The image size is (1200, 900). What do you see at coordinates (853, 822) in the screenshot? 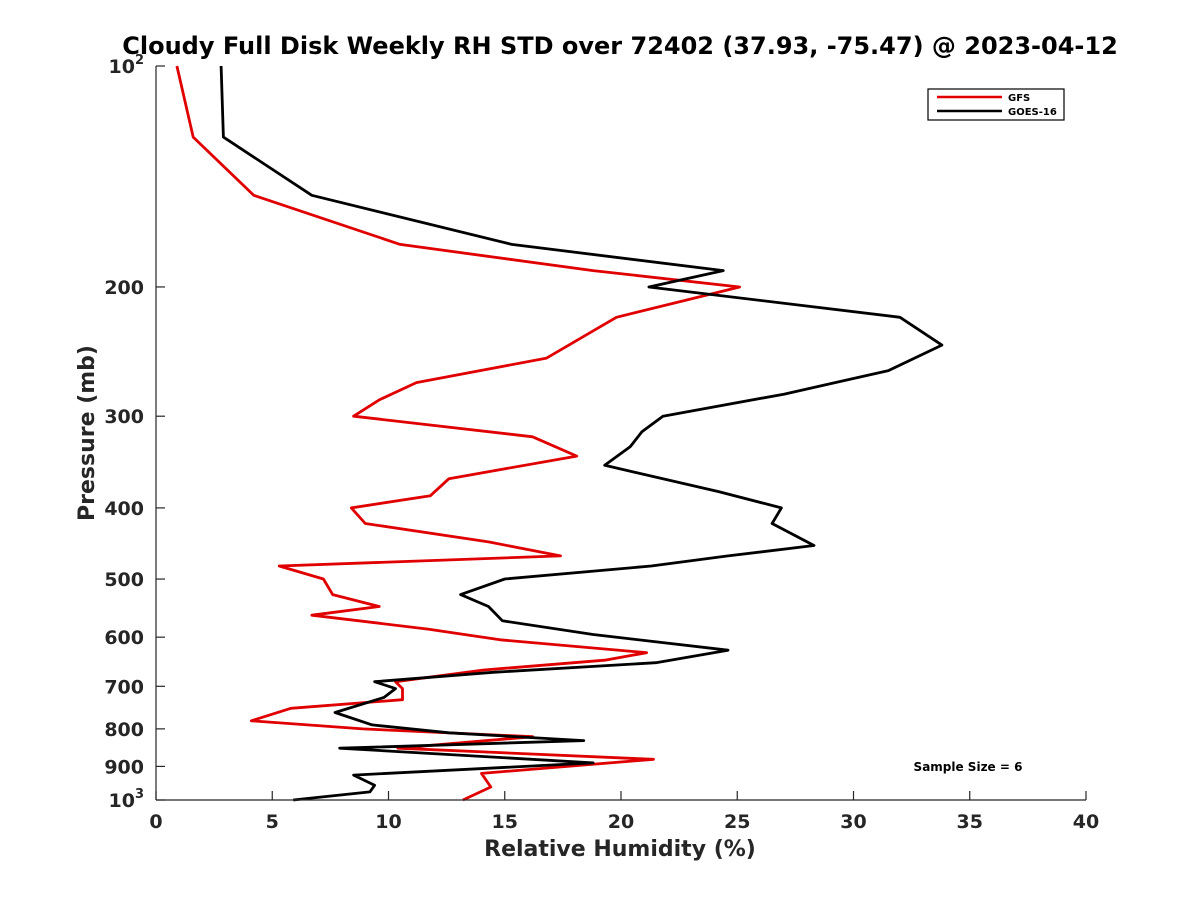
I see `x-tick-label: 30` at bounding box center [853, 822].